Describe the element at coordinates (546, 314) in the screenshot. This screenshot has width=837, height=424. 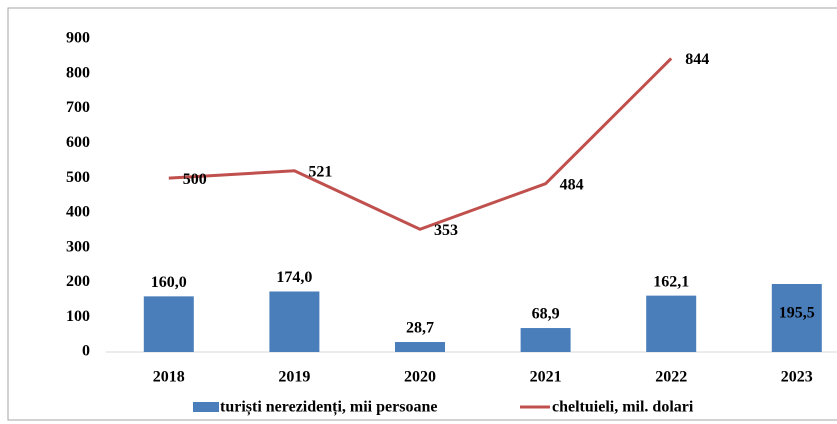
I see `bar-label: 68,9` at that location.